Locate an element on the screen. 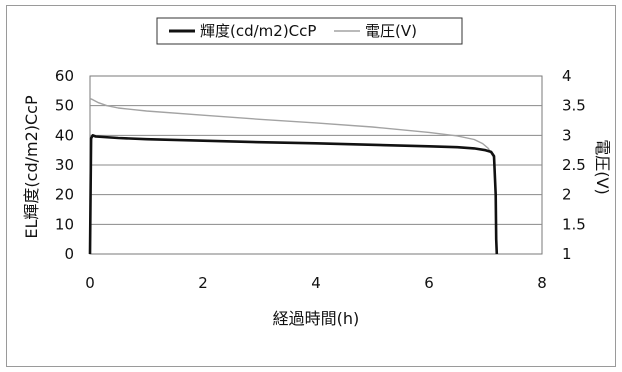  x-tick-label: 2 is located at coordinates (203, 283).